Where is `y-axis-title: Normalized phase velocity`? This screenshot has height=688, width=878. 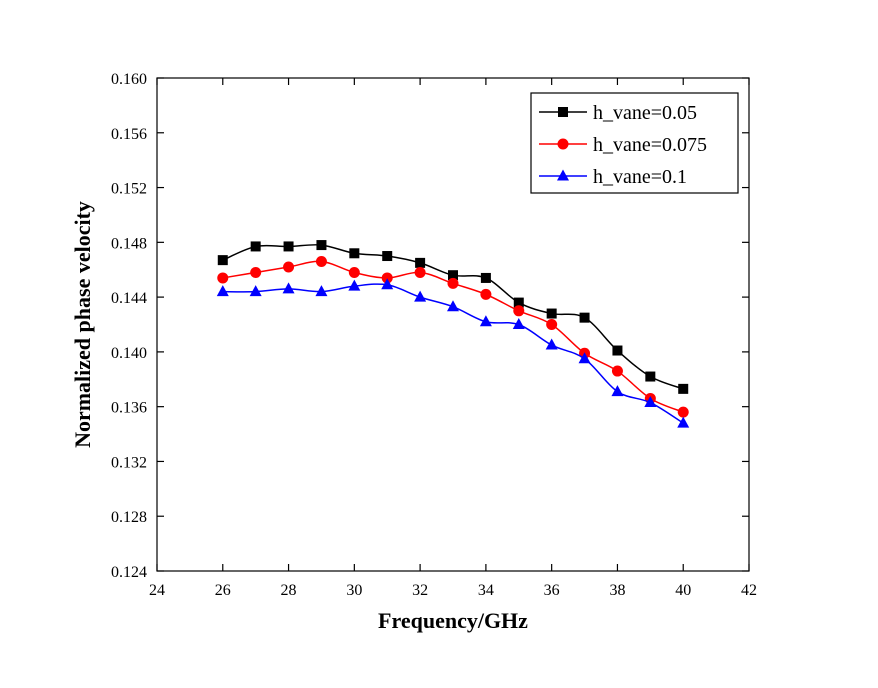 y-axis-title: Normalized phase velocity is located at coordinates (82, 324).